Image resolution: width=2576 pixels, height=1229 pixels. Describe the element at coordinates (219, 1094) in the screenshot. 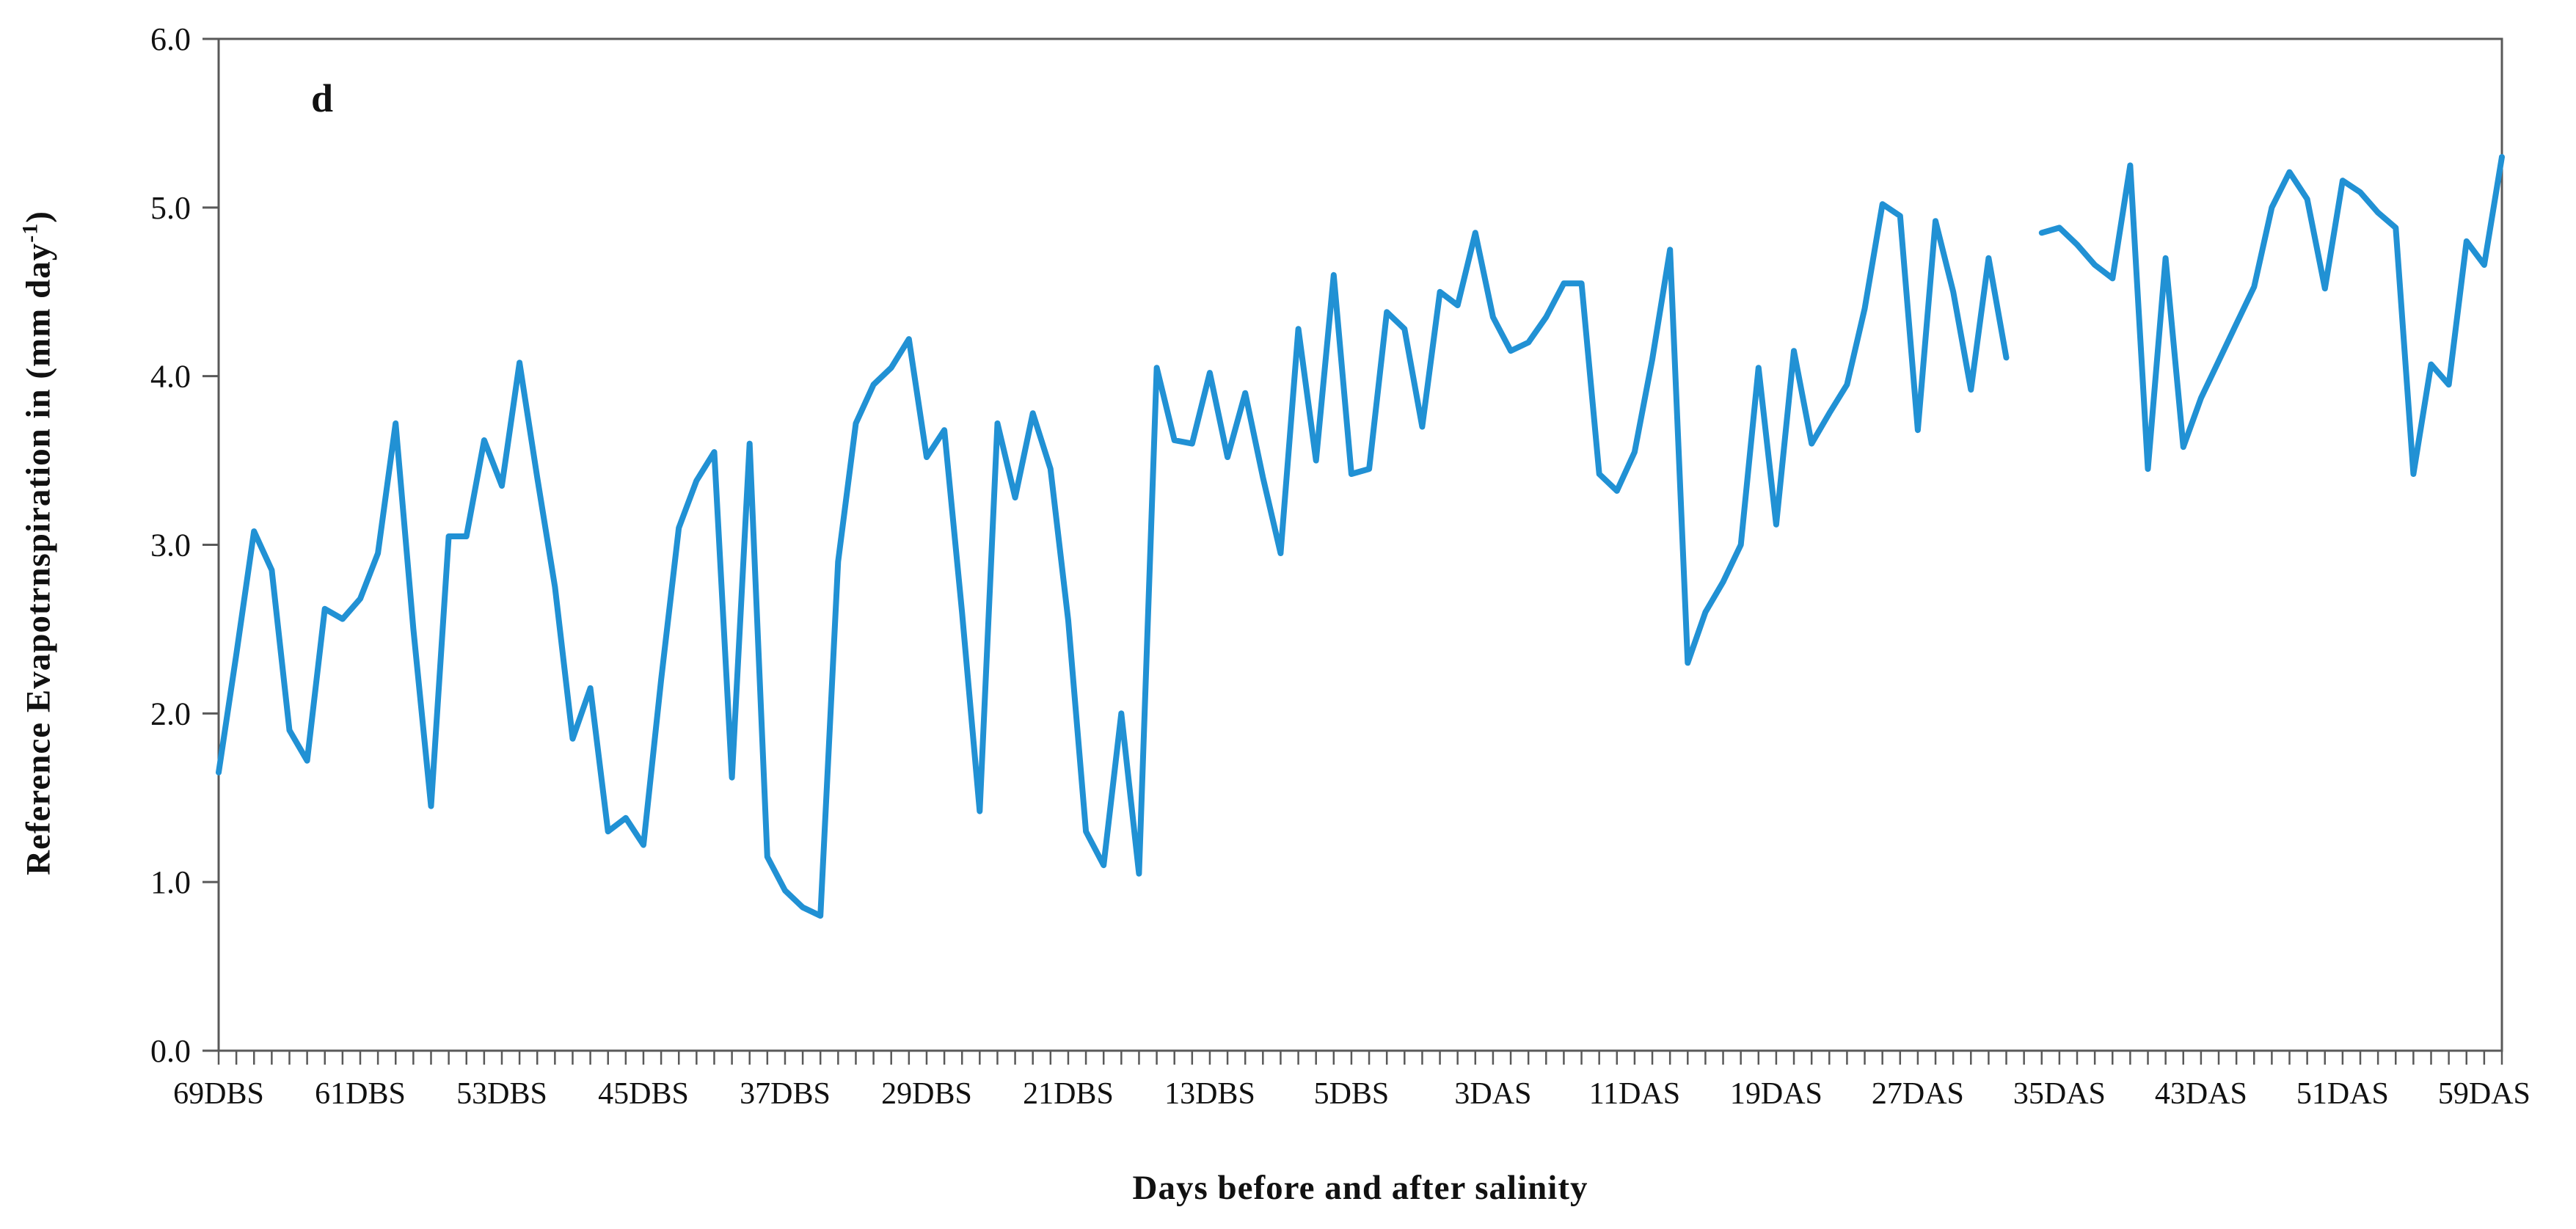

I see `x-tick-label: 69DBS` at that location.